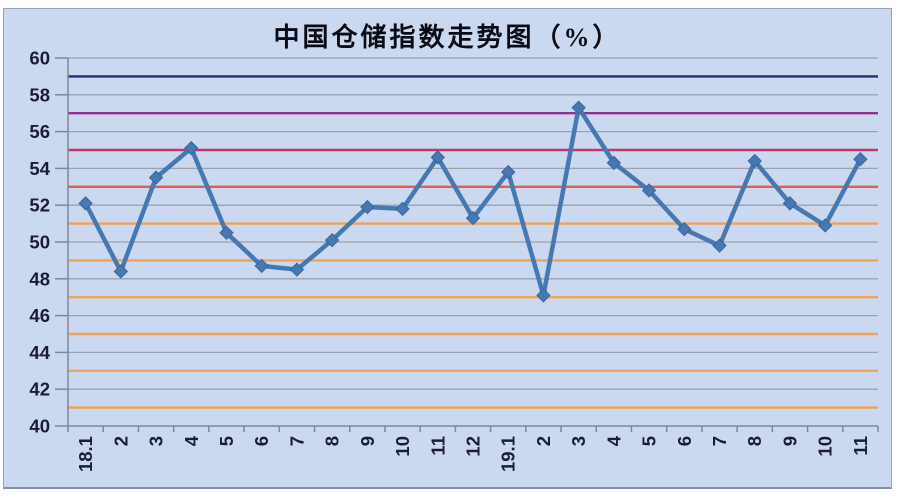  Describe the element at coordinates (39, 278) in the screenshot. I see `y-tick-label: 48` at that location.